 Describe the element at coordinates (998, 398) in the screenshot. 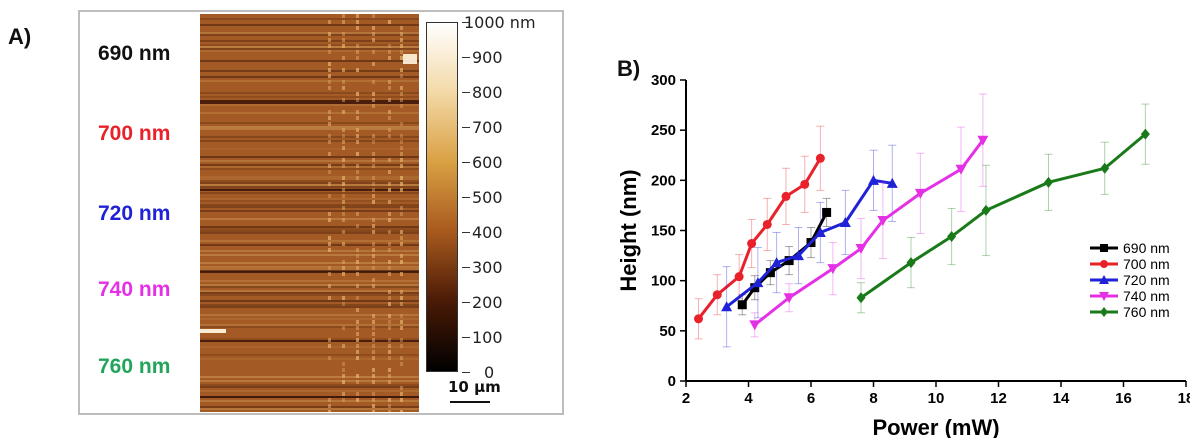

I see `x-tick-label: 12` at that location.